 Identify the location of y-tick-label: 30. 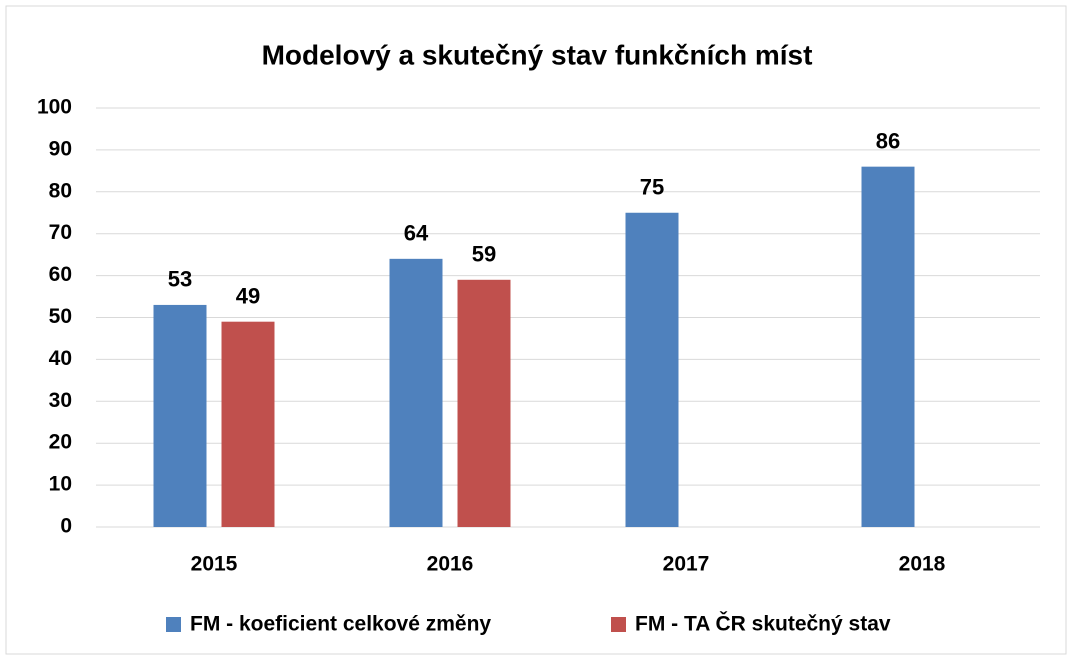
(60, 400).